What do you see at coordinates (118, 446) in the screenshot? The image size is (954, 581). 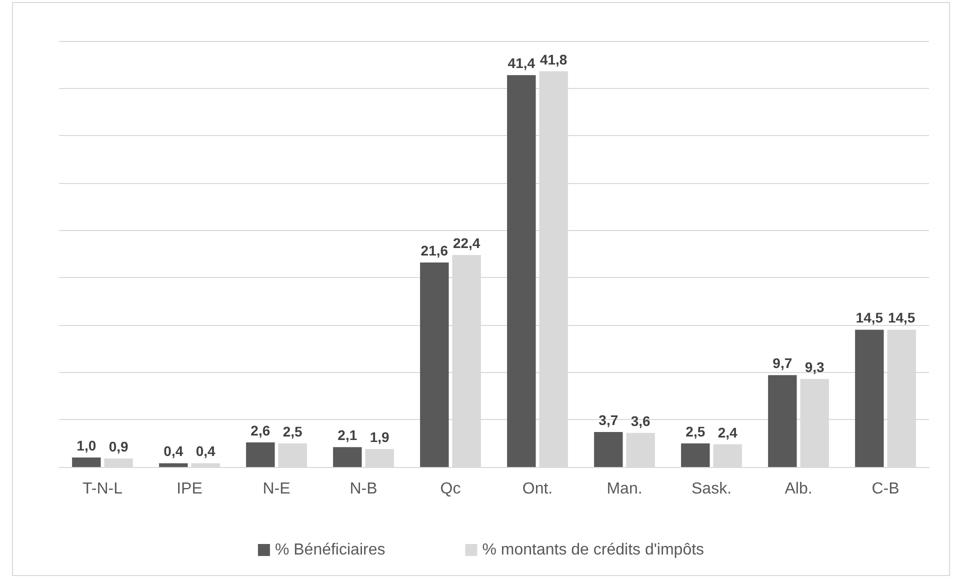 I see `data-label: 0,9` at bounding box center [118, 446].